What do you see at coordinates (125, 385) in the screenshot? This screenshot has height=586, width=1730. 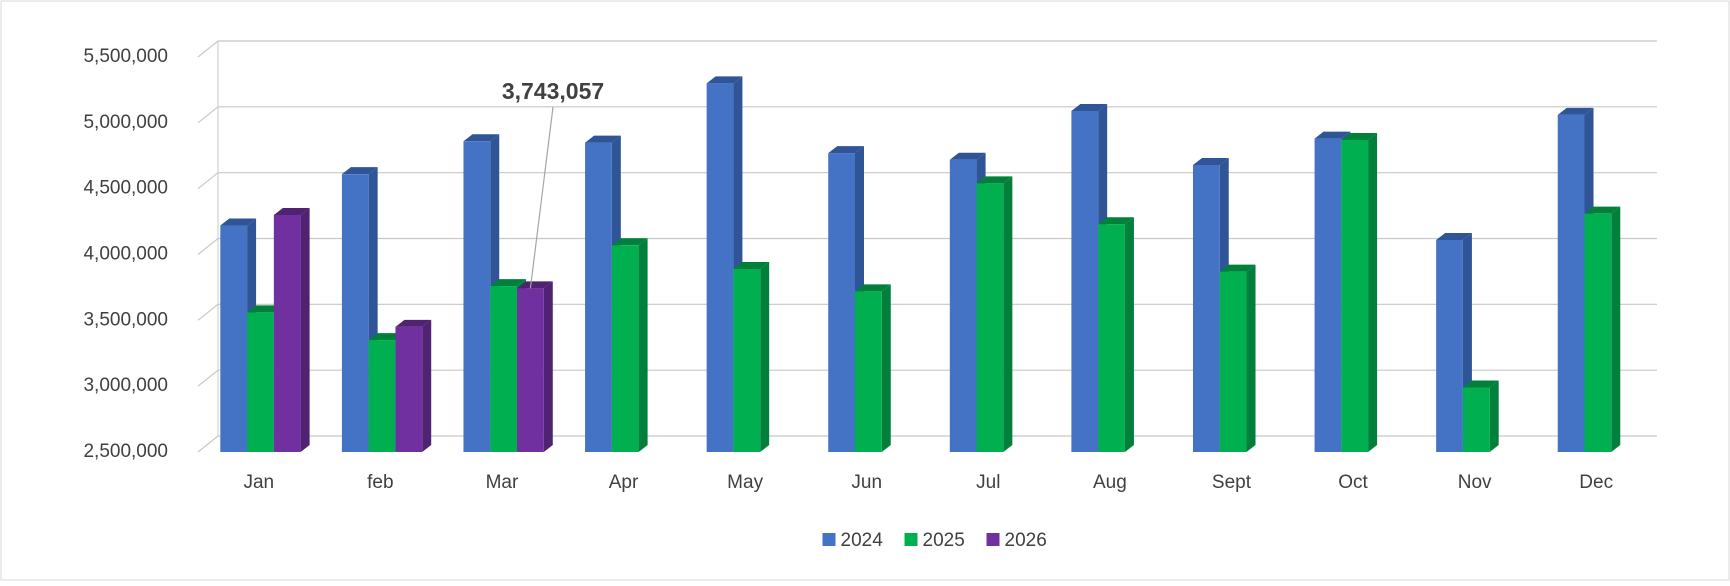 I see `y-tick-label: 3,000,000` at bounding box center [125, 385].